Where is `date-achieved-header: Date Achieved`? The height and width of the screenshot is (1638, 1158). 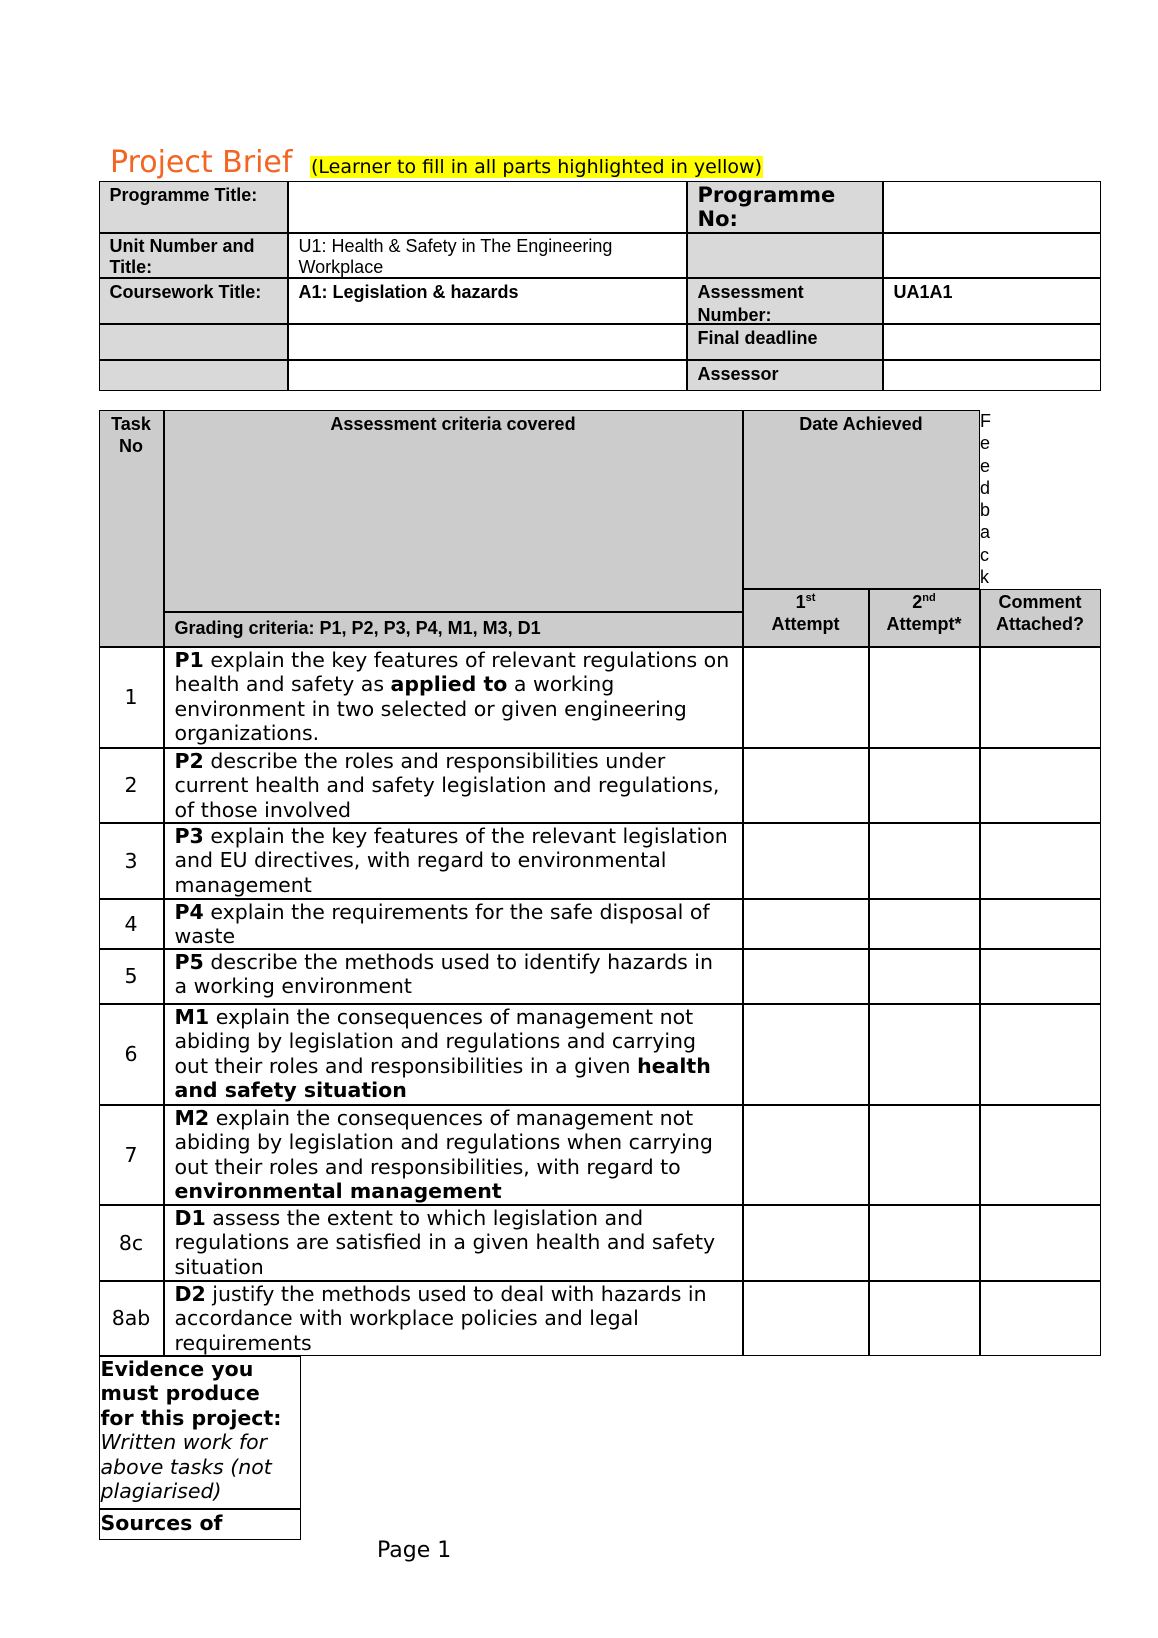 date-achieved-header: Date Achieved is located at coordinates (861, 499).